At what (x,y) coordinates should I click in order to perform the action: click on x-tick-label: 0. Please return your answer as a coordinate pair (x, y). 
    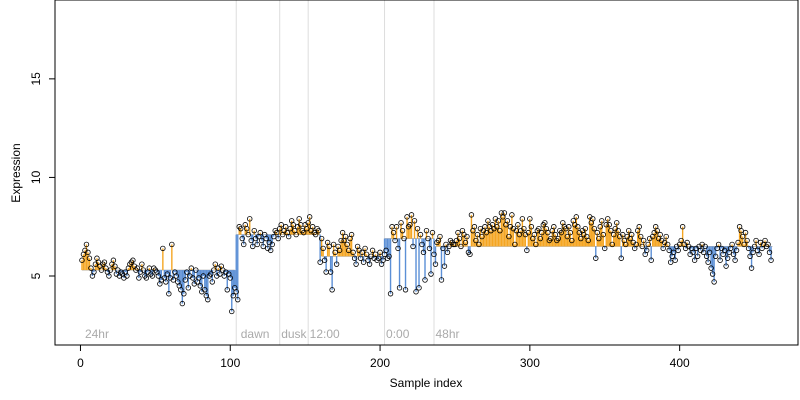
    Looking at the image, I should click on (80, 363).